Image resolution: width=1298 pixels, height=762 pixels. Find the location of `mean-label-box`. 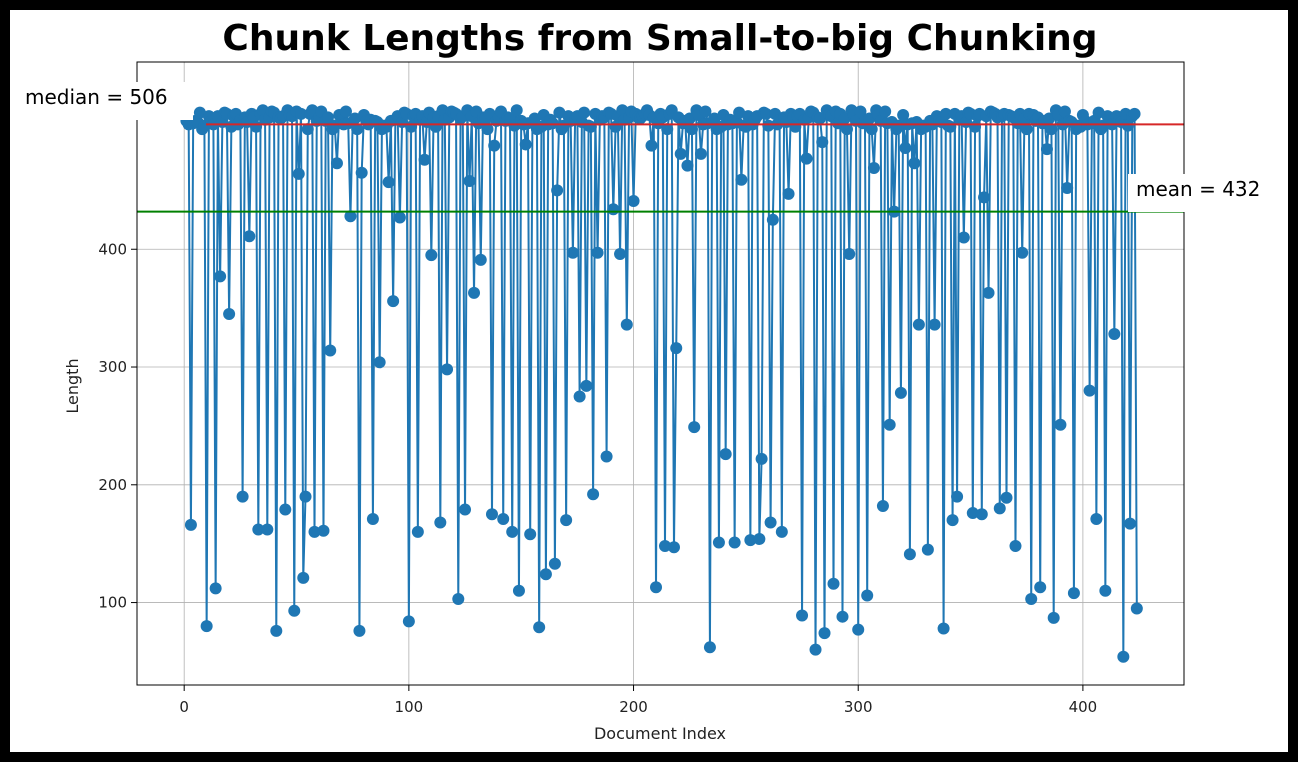

mean-label-box is located at coordinates (1203, 193).